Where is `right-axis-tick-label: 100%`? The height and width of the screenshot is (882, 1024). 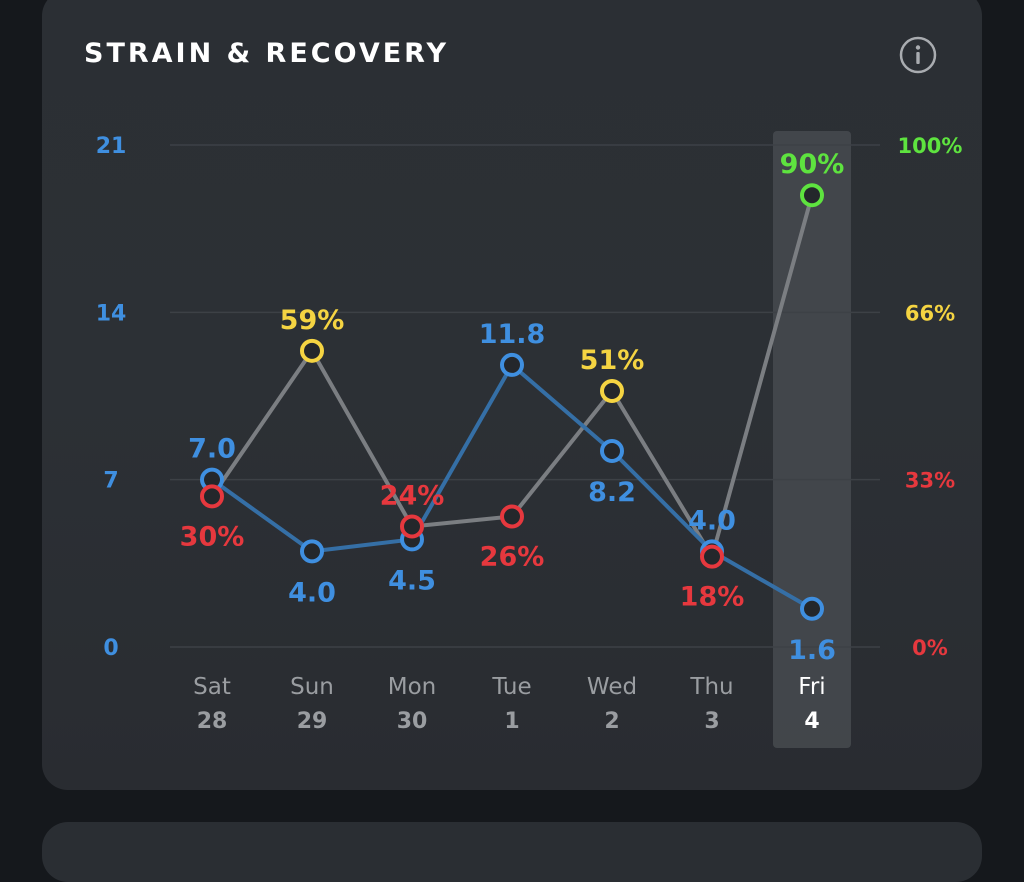
right-axis-tick-label: 100% is located at coordinates (930, 146).